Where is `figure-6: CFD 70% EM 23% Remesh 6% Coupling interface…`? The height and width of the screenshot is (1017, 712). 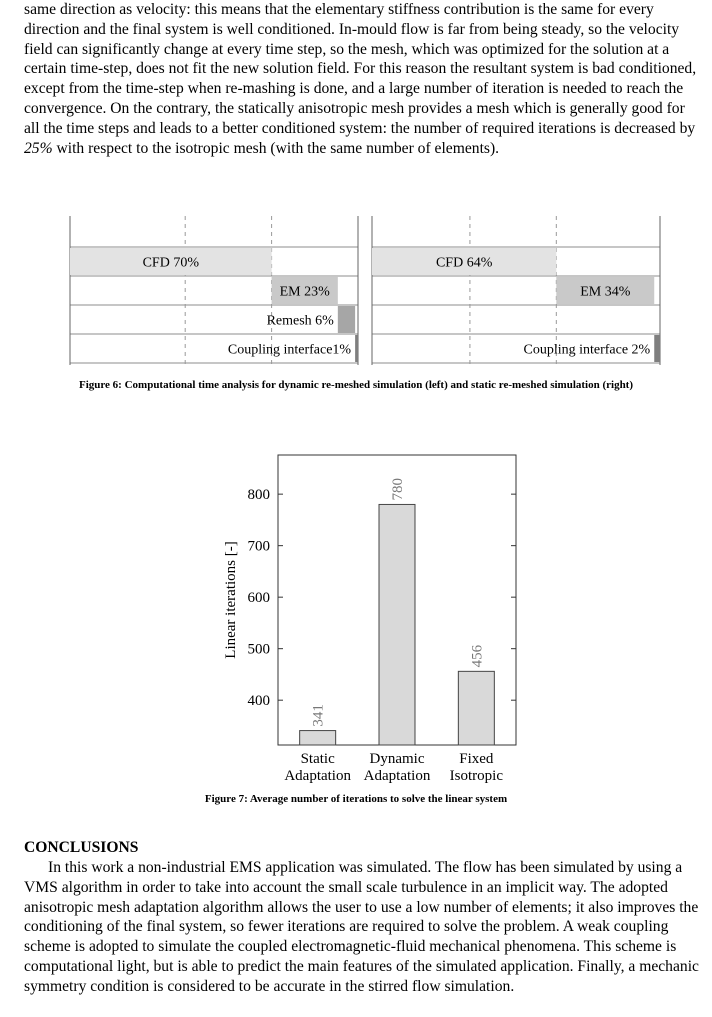
figure-6: CFD 70% EM 23% Remesh 6% Coupling interface… is located at coordinates (365, 290).